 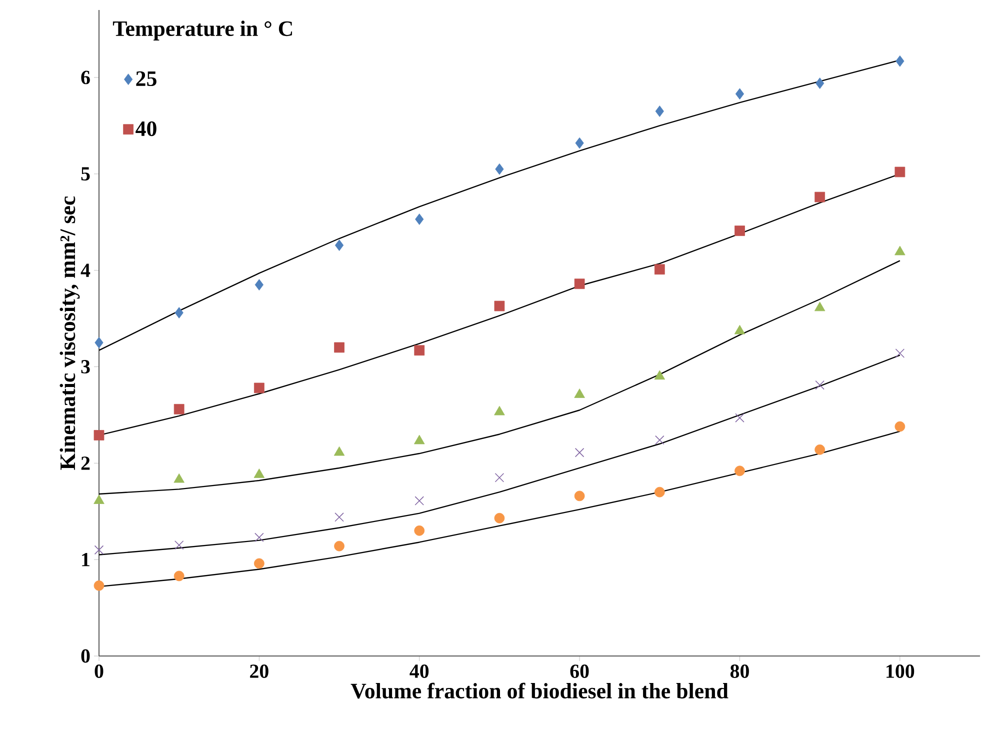 I want to click on y-tick-label: 5, so click(x=85, y=174).